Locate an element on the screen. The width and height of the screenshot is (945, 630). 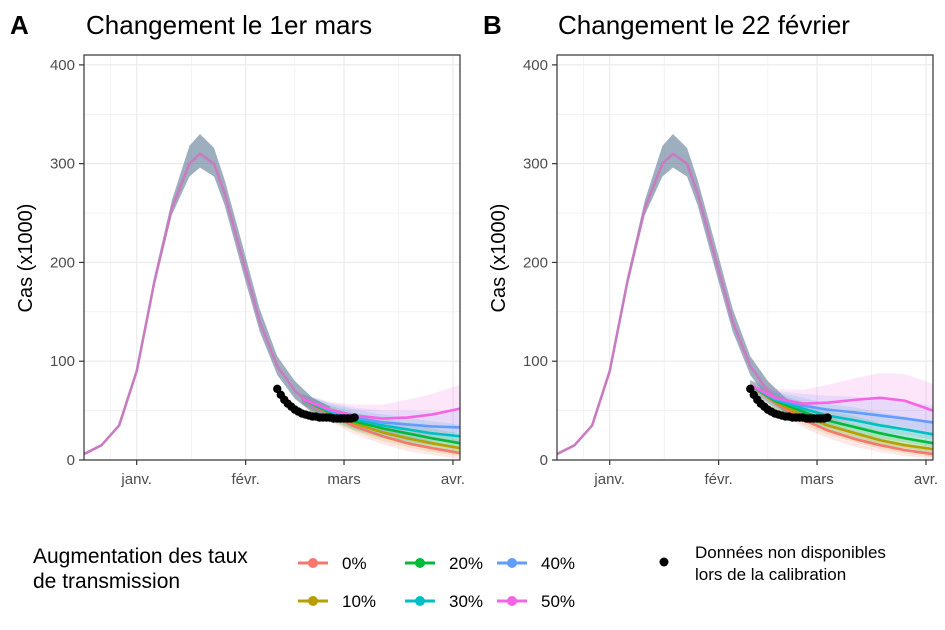
legend-label-0pct: 0% is located at coordinates (354, 563).